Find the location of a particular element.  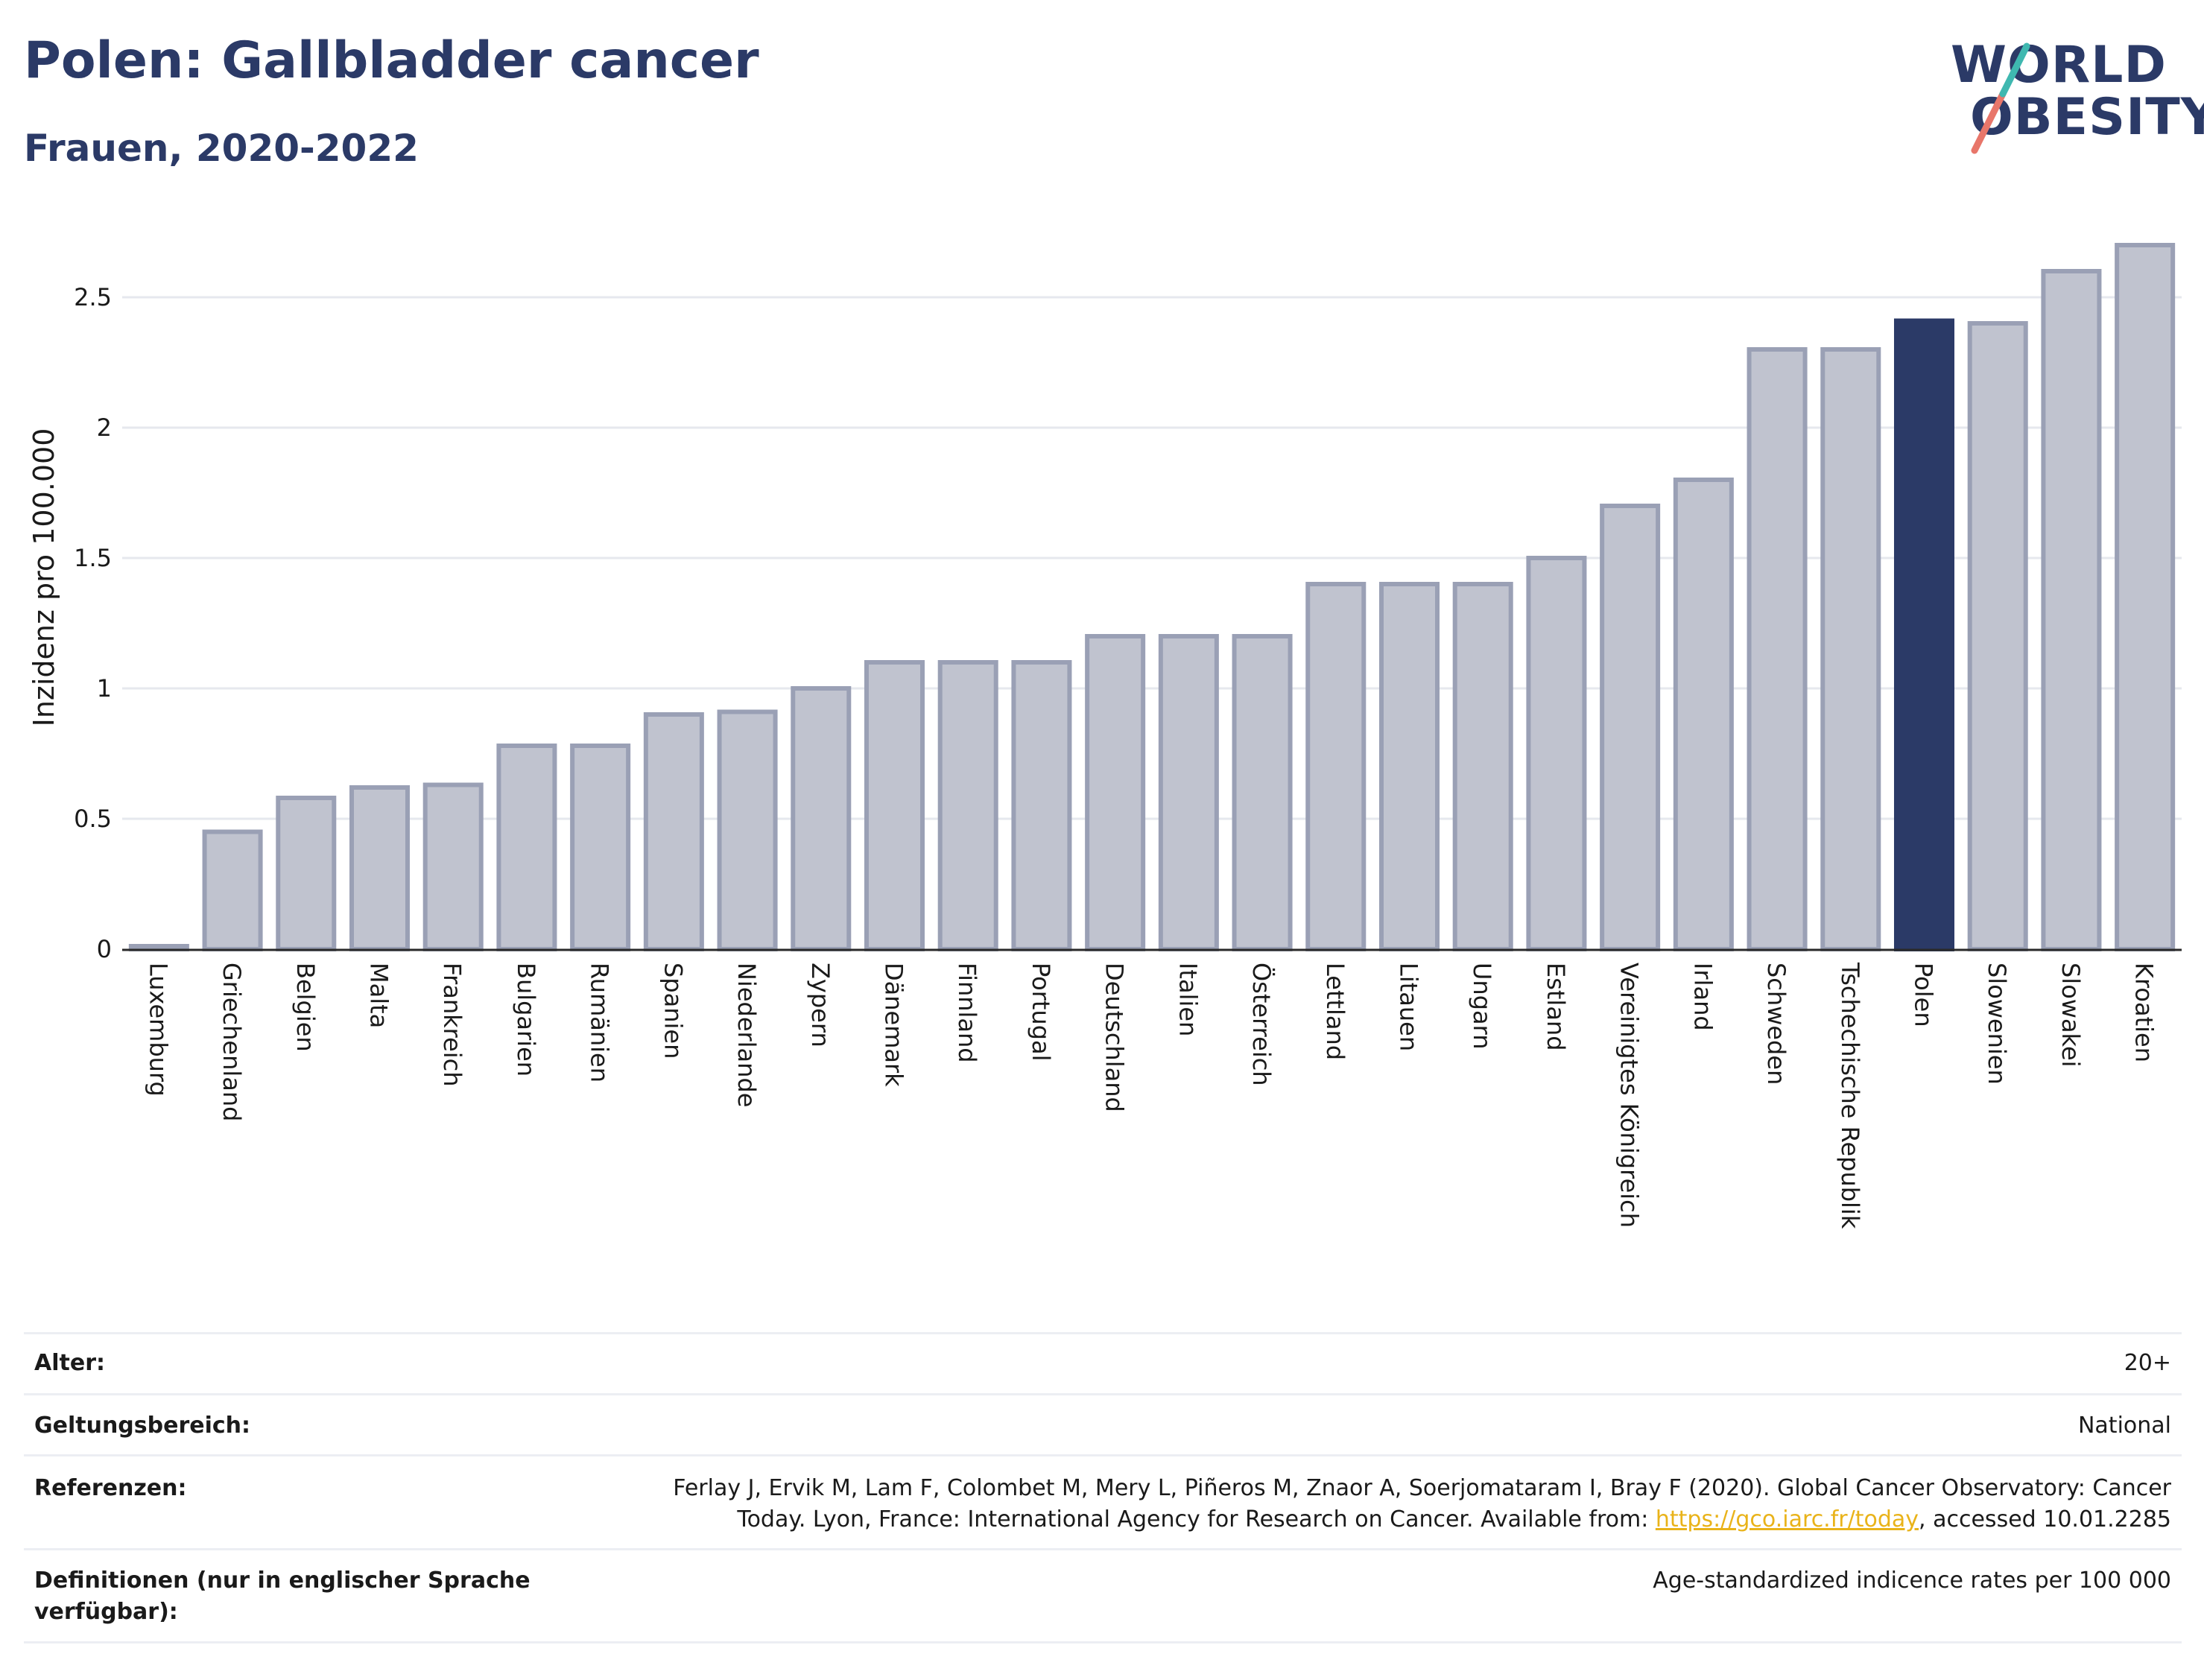

x-tick-label: Deutschland is located at coordinates (1115, 1037).